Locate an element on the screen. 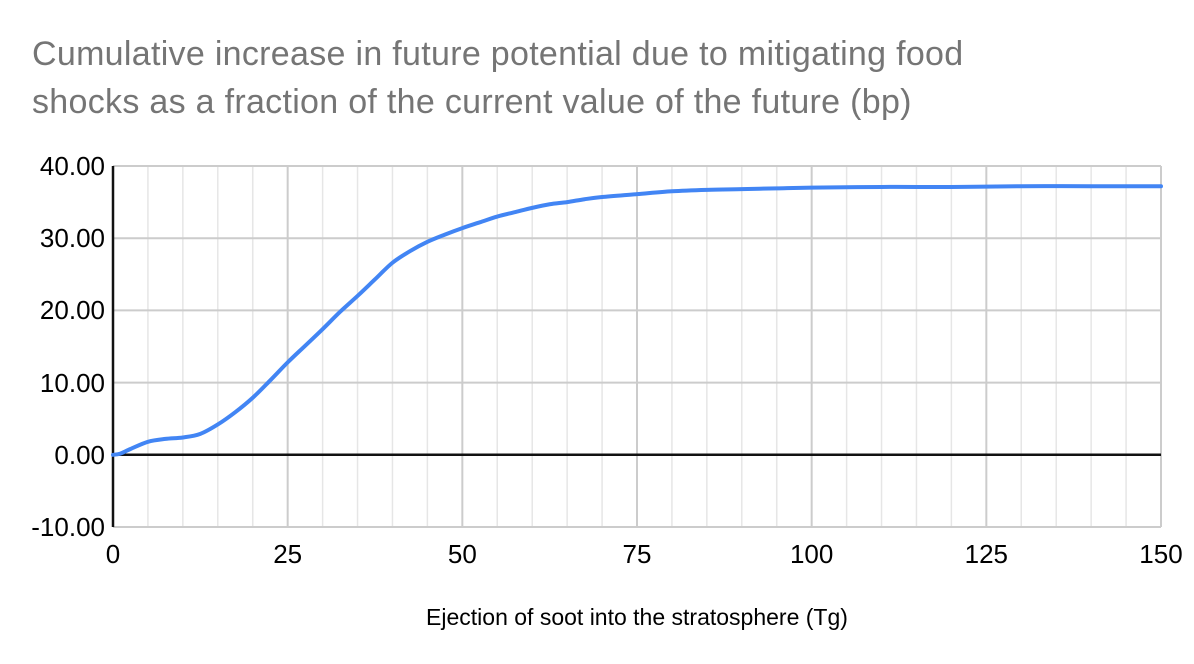 This screenshot has height=664, width=1194. y-tick-label: -10.00 is located at coordinates (68, 527).